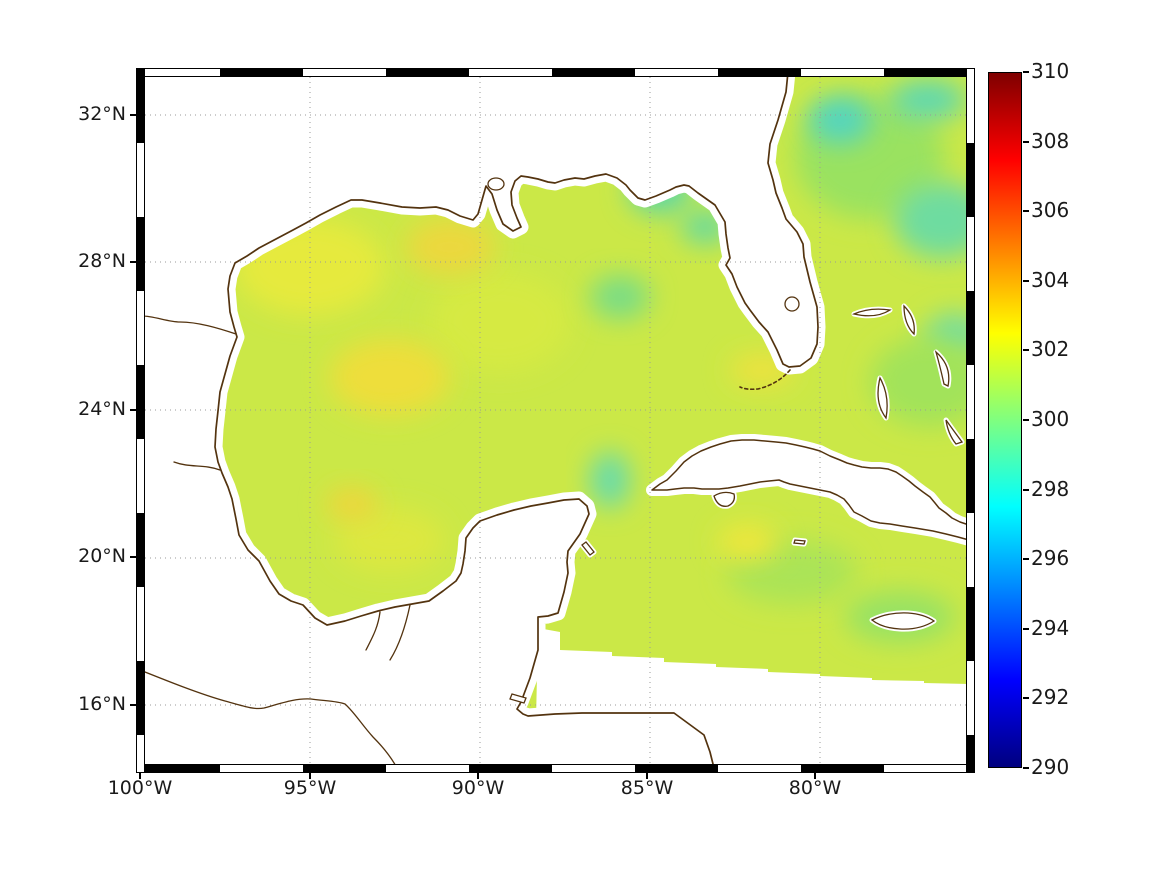 This screenshot has height=875, width=1167. Describe the element at coordinates (310, 788) in the screenshot. I see `x-tick-label: 95°W` at that location.